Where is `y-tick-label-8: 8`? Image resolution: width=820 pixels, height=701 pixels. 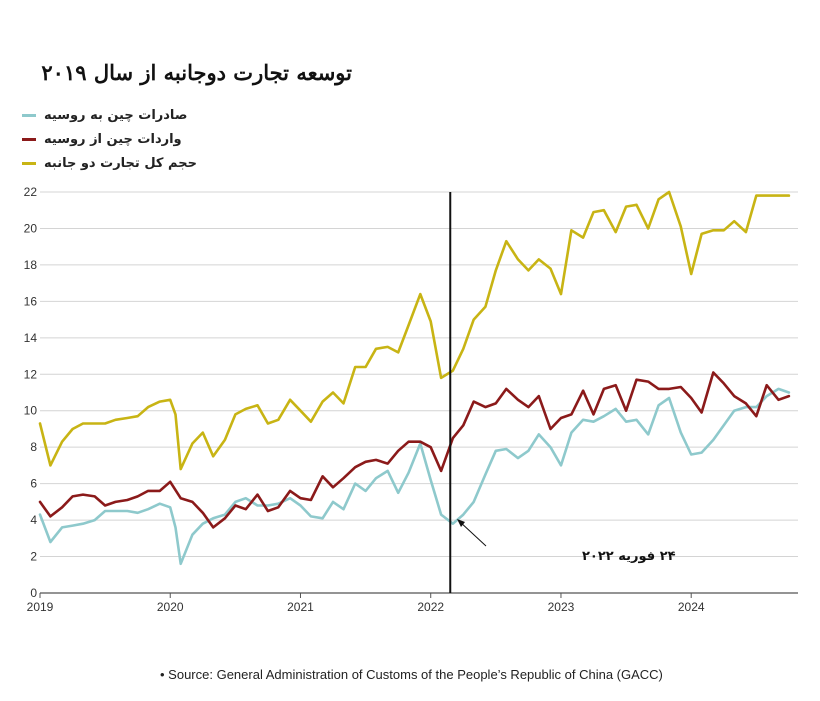 y-tick-label-8: 8 is located at coordinates (33, 447).